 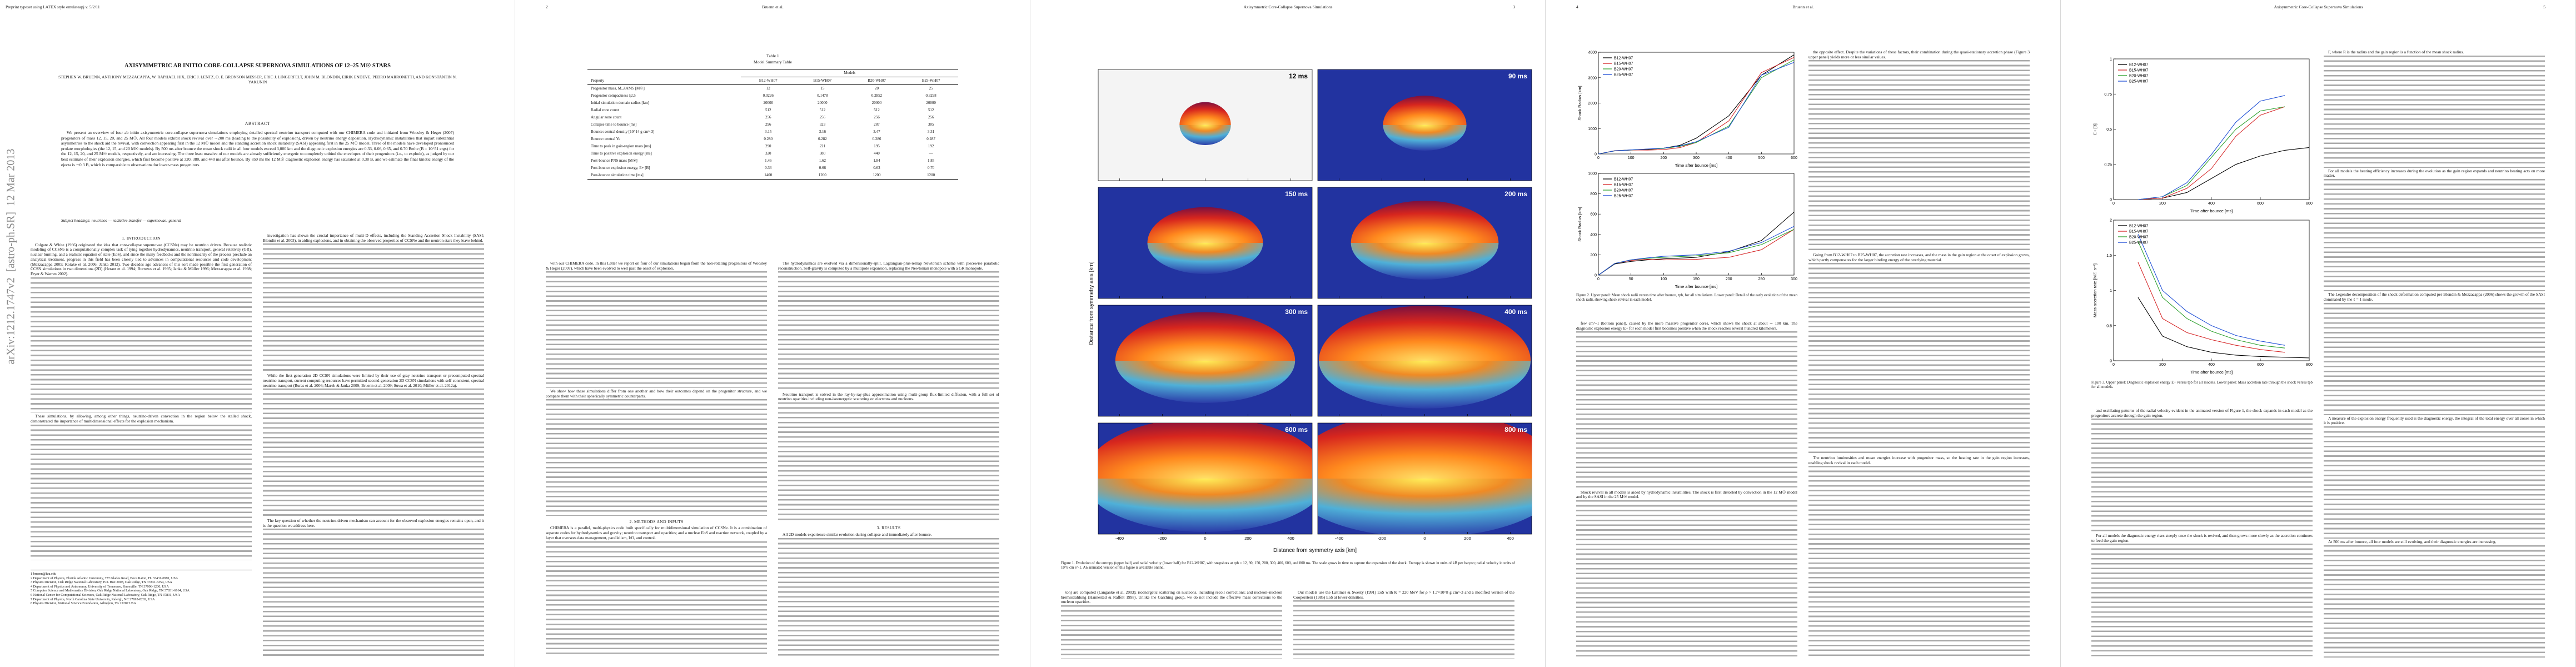 I want to click on table-row: Collapse time to bounce [ms] 296 323 287 305, so click(x=772, y=124).